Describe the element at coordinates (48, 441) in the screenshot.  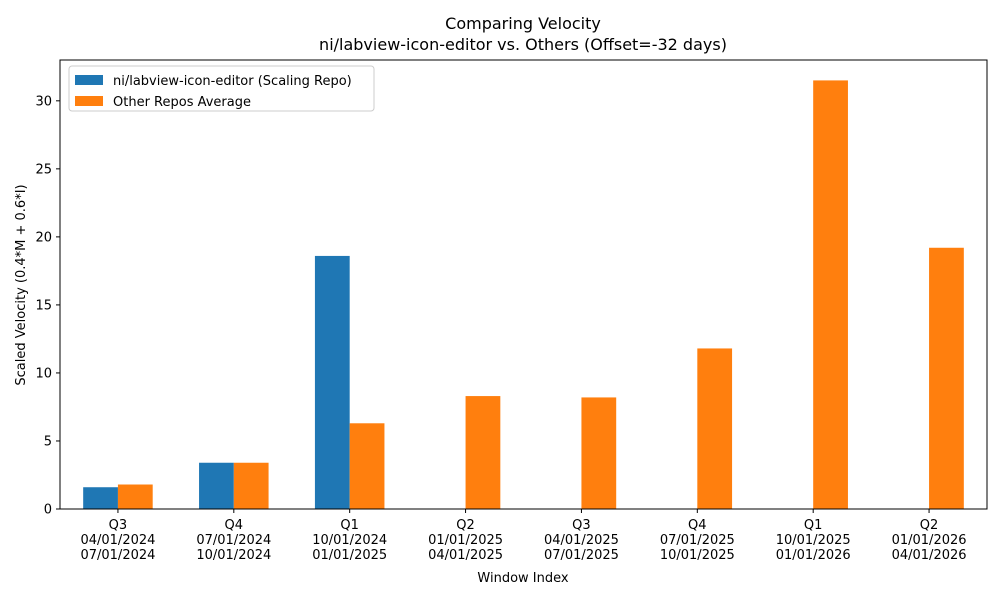
I see `y-tick-label: 5` at that location.